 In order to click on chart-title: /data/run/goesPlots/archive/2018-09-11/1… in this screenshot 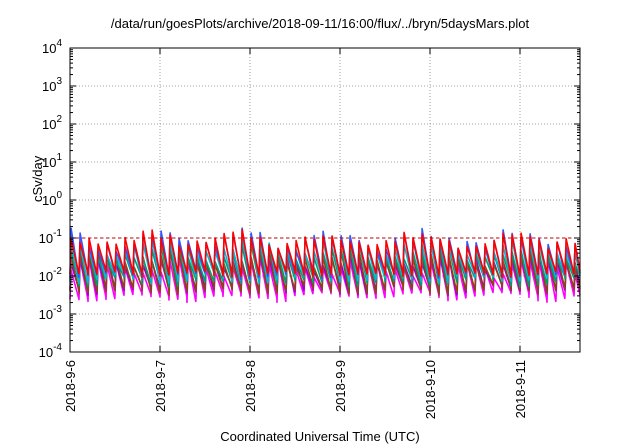, I will do `click(320, 23)`.